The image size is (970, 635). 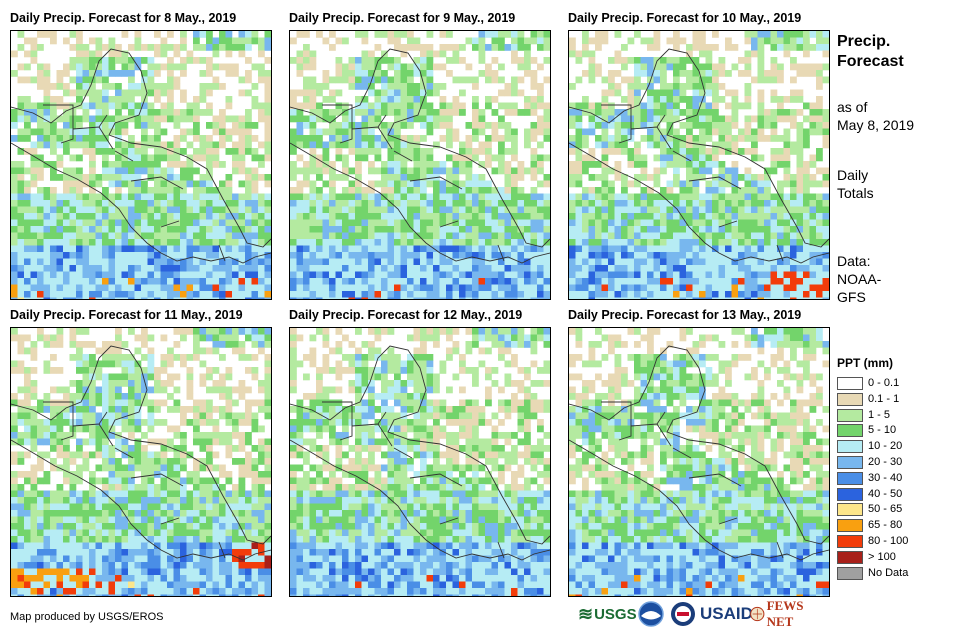 I want to click on legend-item: 0.1 - 1, so click(x=868, y=399).